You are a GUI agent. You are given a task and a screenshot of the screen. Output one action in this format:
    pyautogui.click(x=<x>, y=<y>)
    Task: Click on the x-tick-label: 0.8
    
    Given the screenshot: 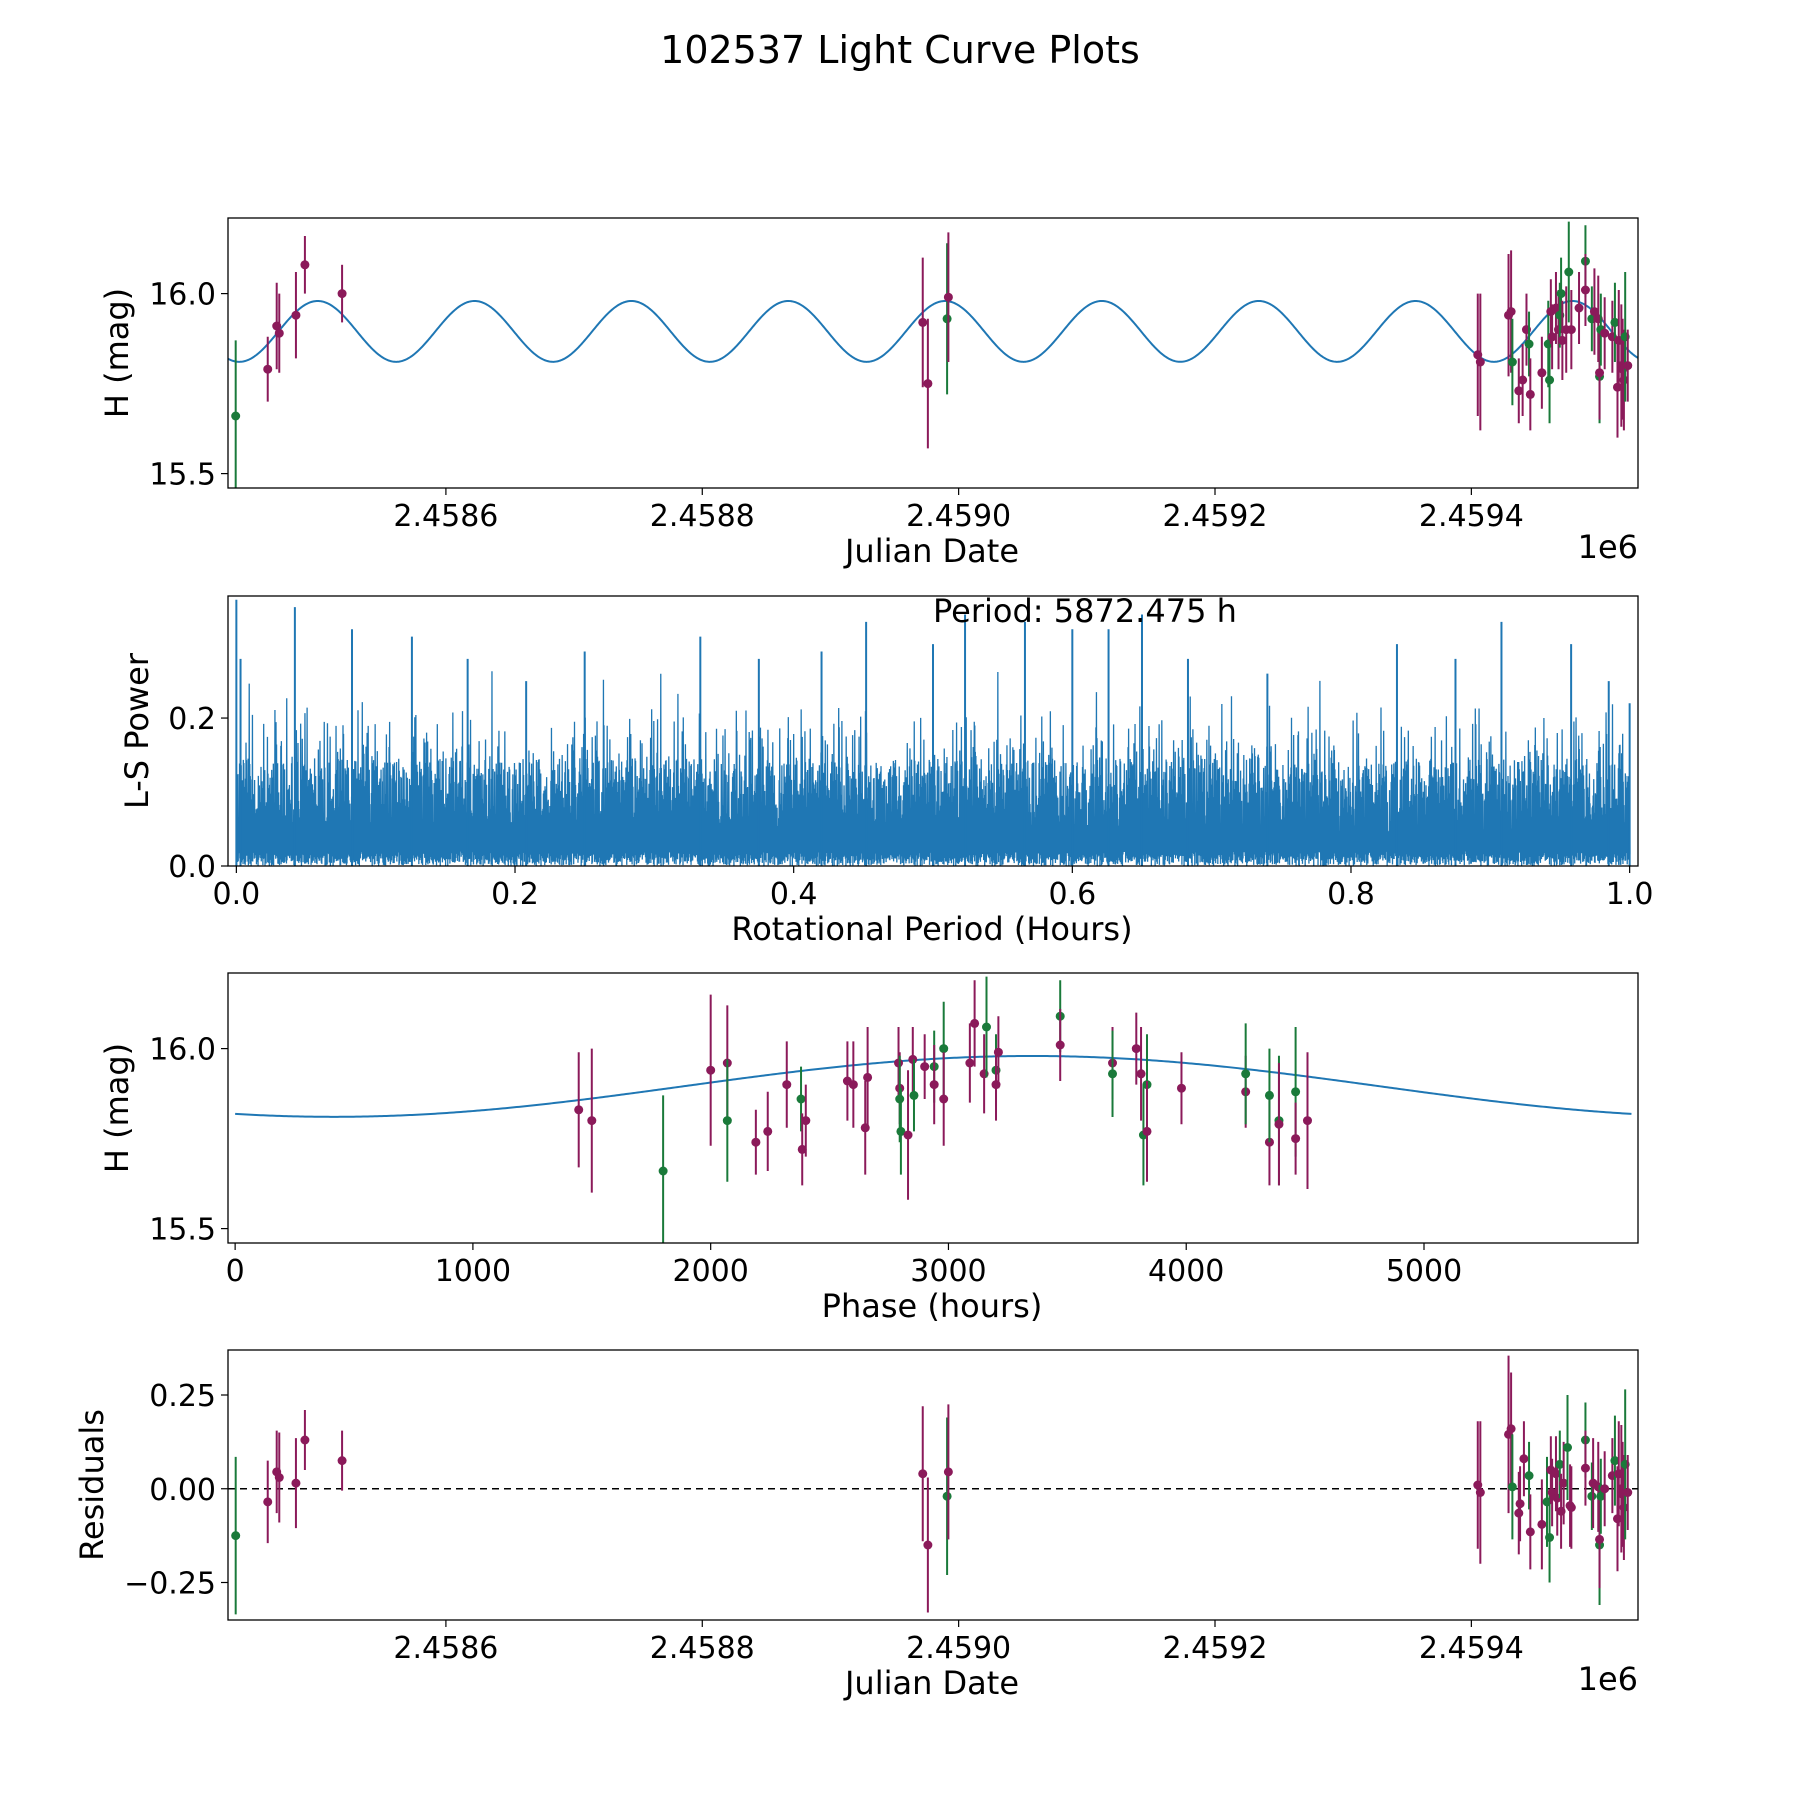 What is the action you would take?
    pyautogui.click(x=1351, y=894)
    